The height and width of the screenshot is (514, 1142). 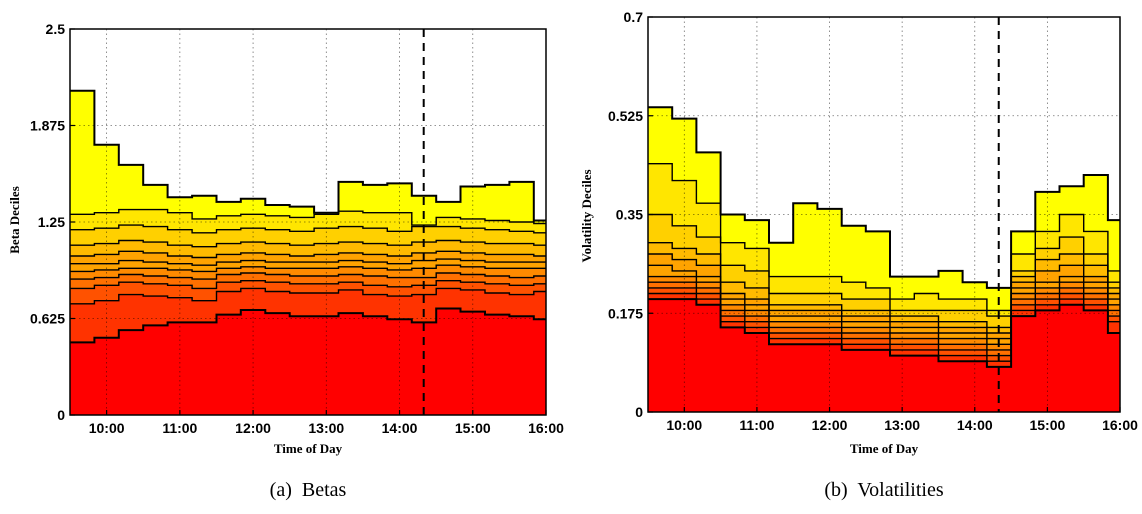 I want to click on beta-x-ticks: 10:00 11:00 12:00 13:00 14:00 15:00 16:00, so click(x=326, y=423).